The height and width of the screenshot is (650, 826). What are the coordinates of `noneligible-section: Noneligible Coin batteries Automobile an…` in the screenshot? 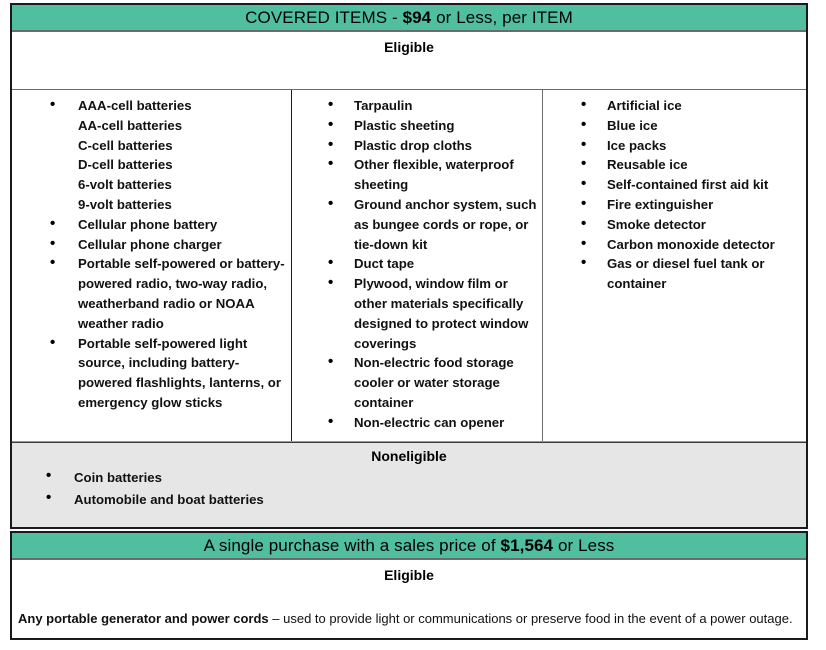 It's located at (409, 484).